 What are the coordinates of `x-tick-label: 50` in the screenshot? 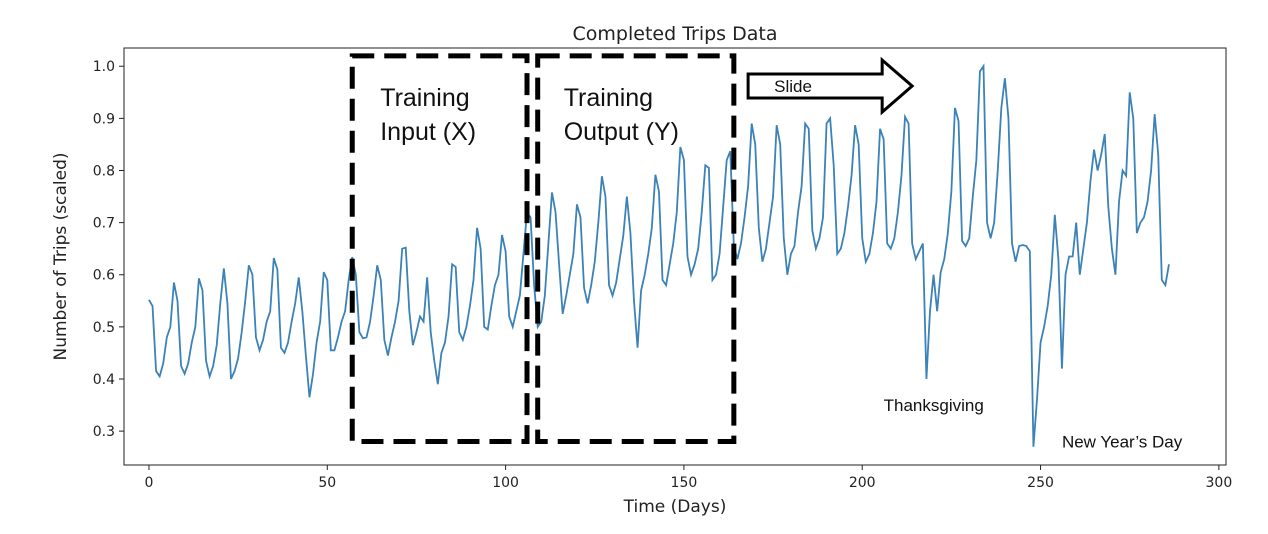 It's located at (327, 483).